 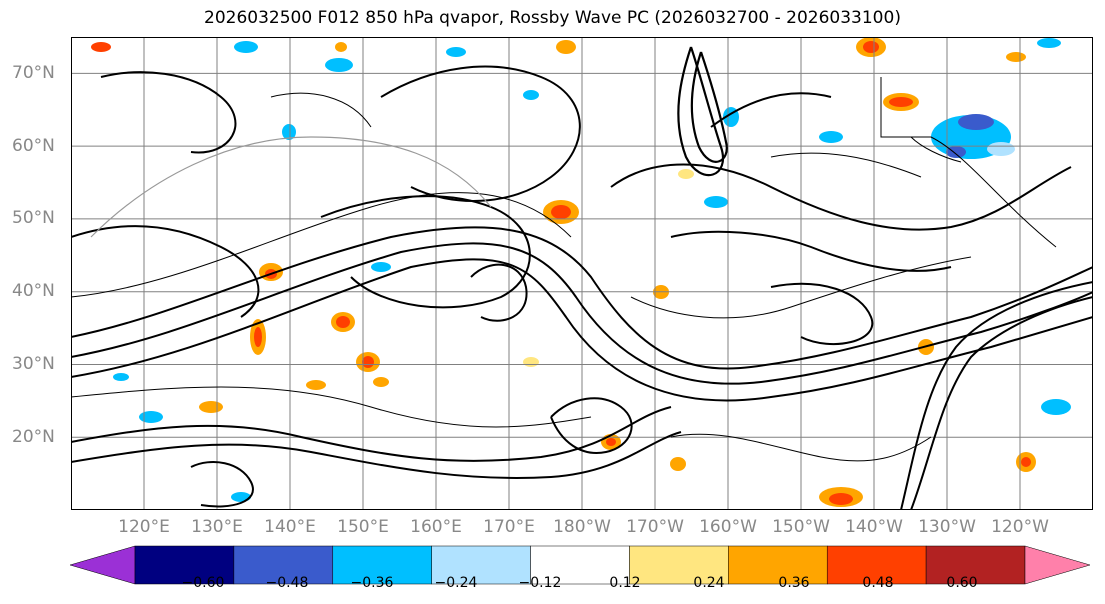 What do you see at coordinates (33, 146) in the screenshot?
I see `lat-label-60: 60°N` at bounding box center [33, 146].